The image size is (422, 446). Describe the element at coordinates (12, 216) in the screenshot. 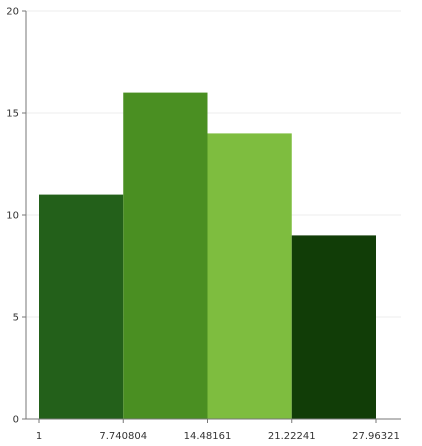

I see `y-tick-label: 10` at that location.